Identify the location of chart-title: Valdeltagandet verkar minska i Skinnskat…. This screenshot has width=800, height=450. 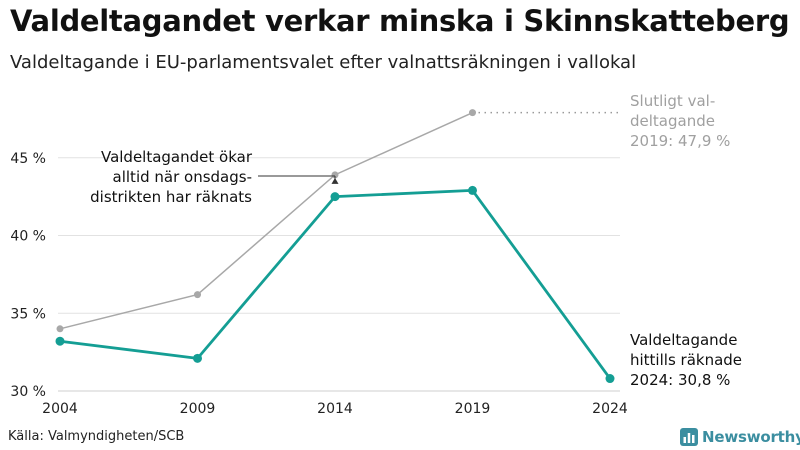
(400, 21).